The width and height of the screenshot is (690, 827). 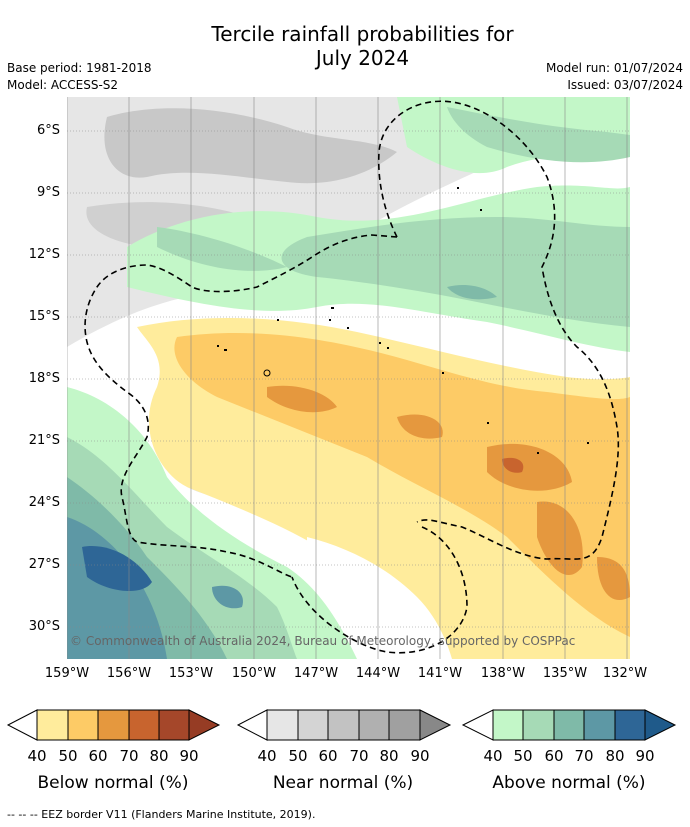 What do you see at coordinates (67, 673) in the screenshot?
I see `lon-label-159w: 159°W` at bounding box center [67, 673].